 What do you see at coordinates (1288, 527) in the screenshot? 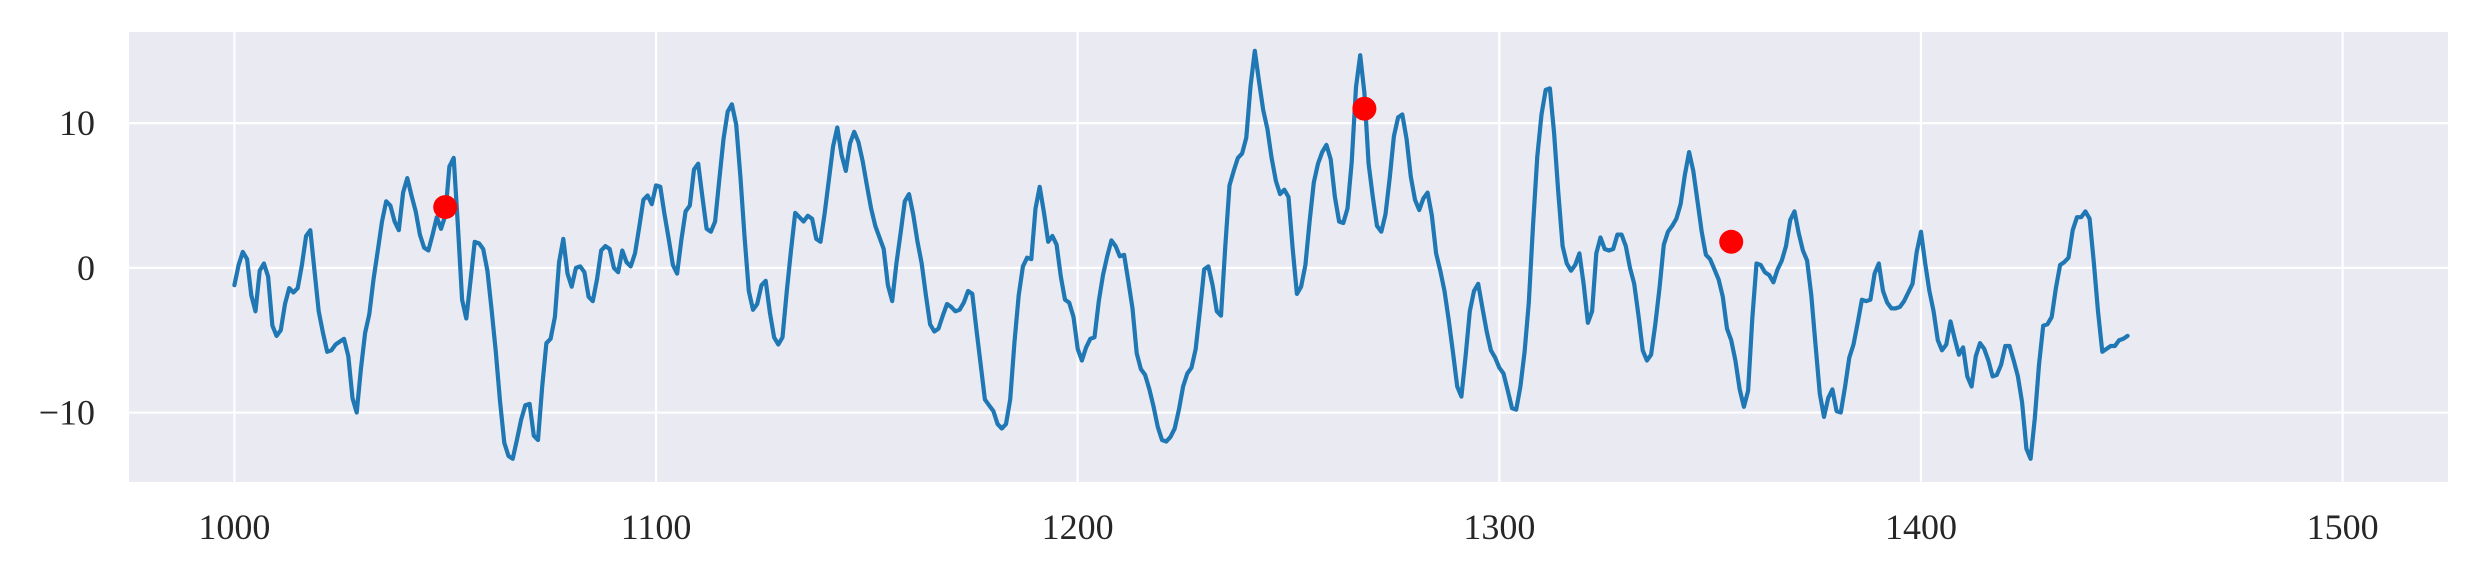
I see `x-axis: 1000 1100 1200 1300 1400 1500` at bounding box center [1288, 527].